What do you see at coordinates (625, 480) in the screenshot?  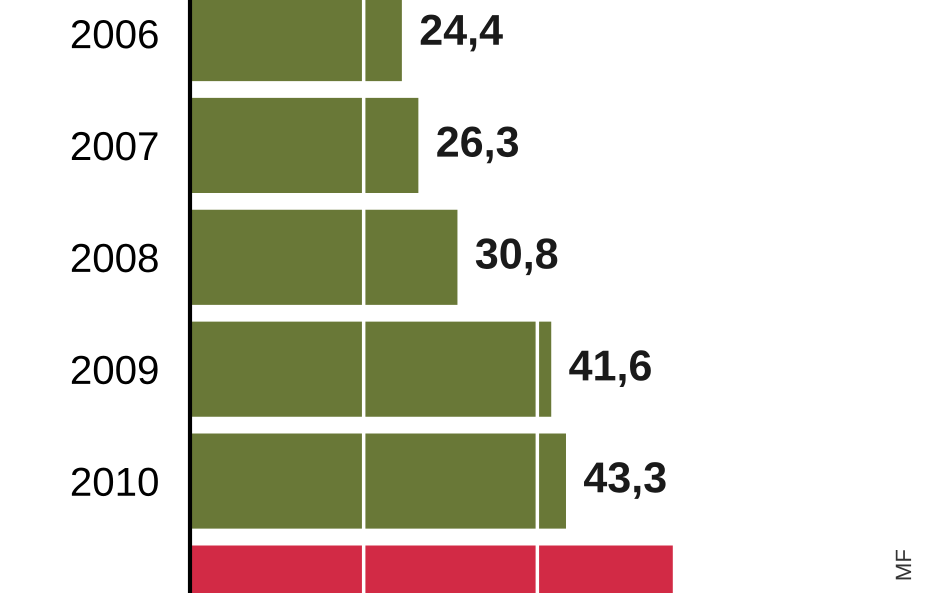 I see `data-label: 43,3` at bounding box center [625, 480].